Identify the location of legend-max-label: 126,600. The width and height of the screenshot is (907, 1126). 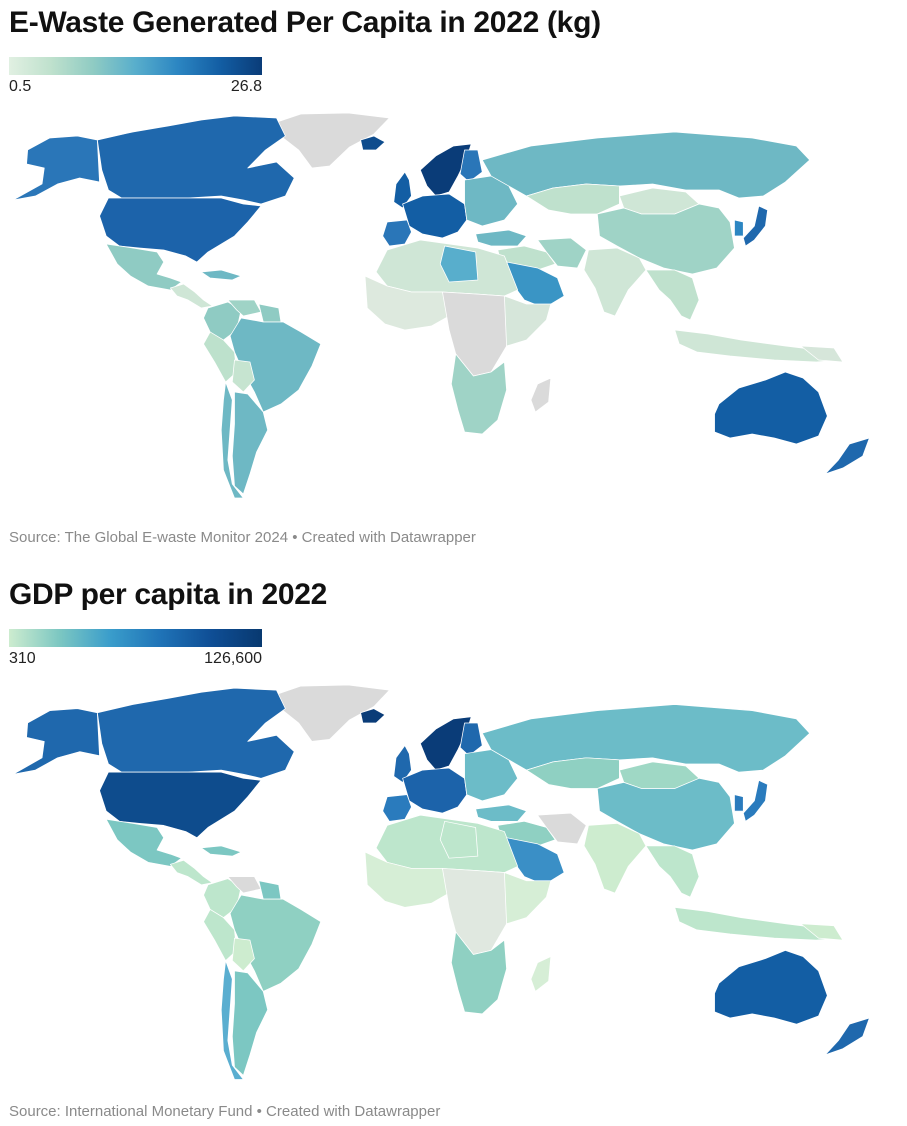
(233, 658).